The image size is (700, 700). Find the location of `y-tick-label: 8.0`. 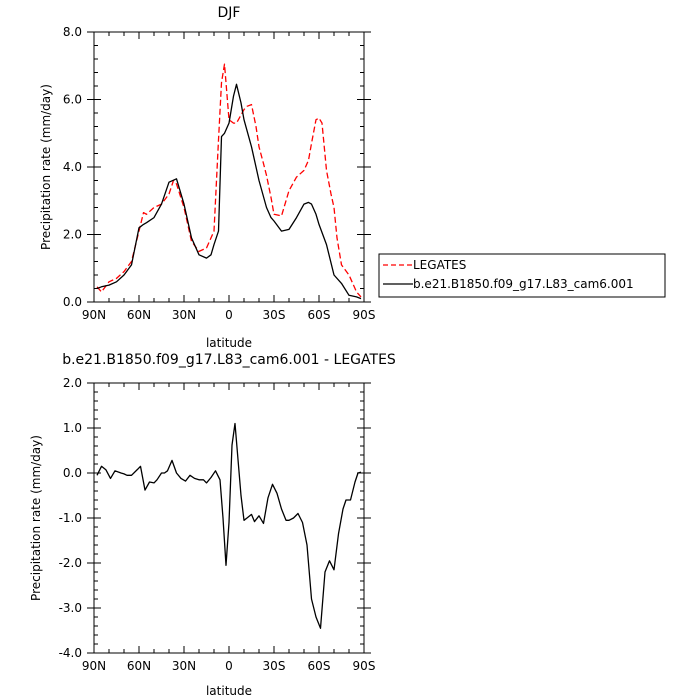

y-tick-label: 8.0 is located at coordinates (72, 32).